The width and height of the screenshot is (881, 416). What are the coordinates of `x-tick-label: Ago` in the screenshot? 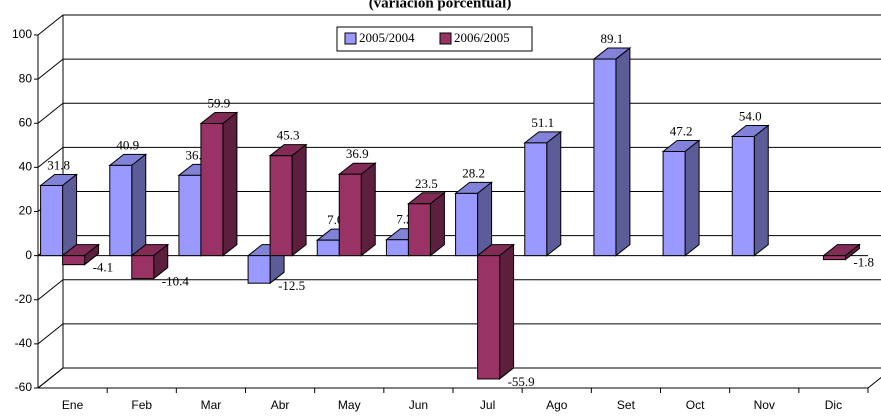 It's located at (557, 405).